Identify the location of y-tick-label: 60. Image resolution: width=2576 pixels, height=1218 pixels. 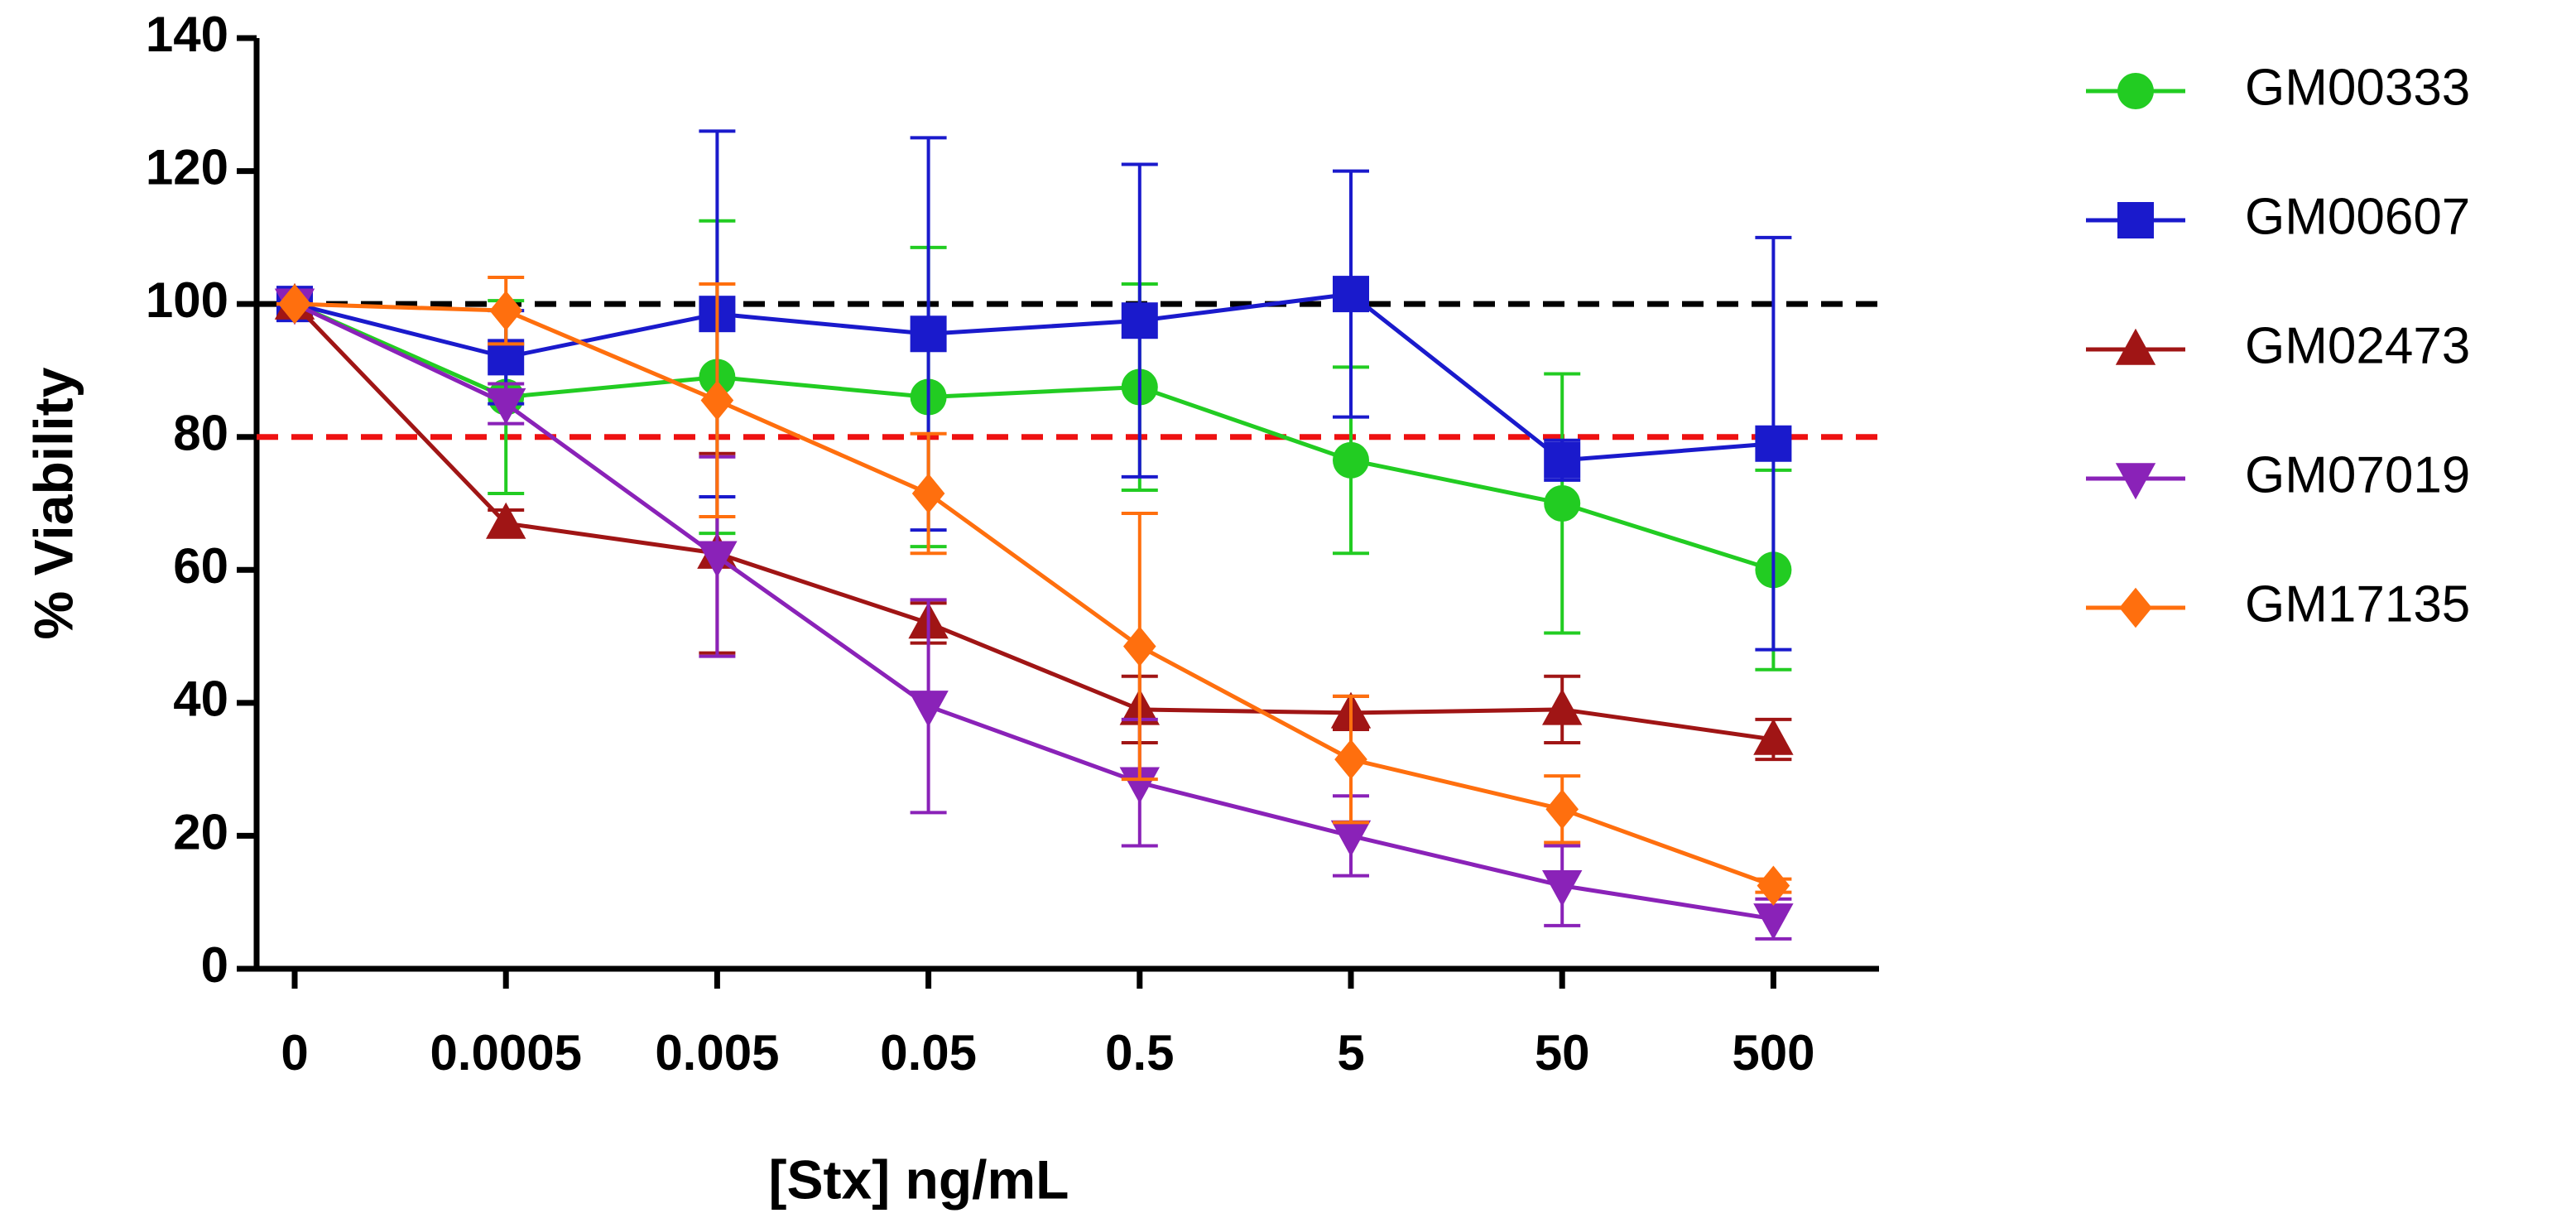
(200, 566).